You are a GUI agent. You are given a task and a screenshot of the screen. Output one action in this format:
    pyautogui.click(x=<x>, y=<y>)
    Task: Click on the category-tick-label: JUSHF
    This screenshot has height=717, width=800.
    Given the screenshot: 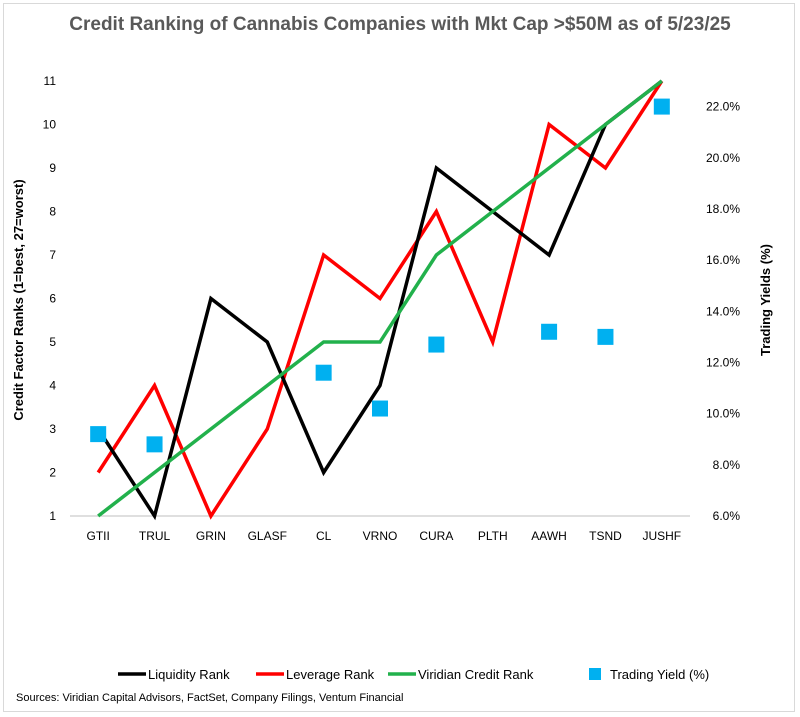 What is the action you would take?
    pyautogui.click(x=661, y=536)
    